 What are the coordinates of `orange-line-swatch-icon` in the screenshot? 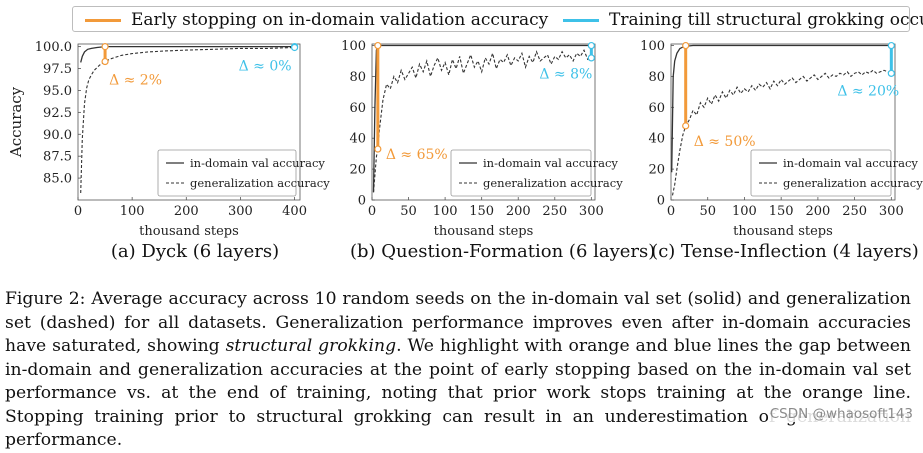 It's located at (103, 20).